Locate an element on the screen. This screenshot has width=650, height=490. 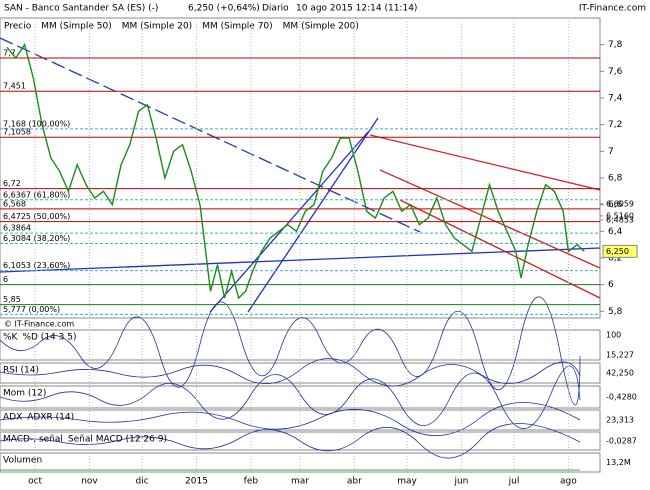
current-price-box is located at coordinates (620, 251).